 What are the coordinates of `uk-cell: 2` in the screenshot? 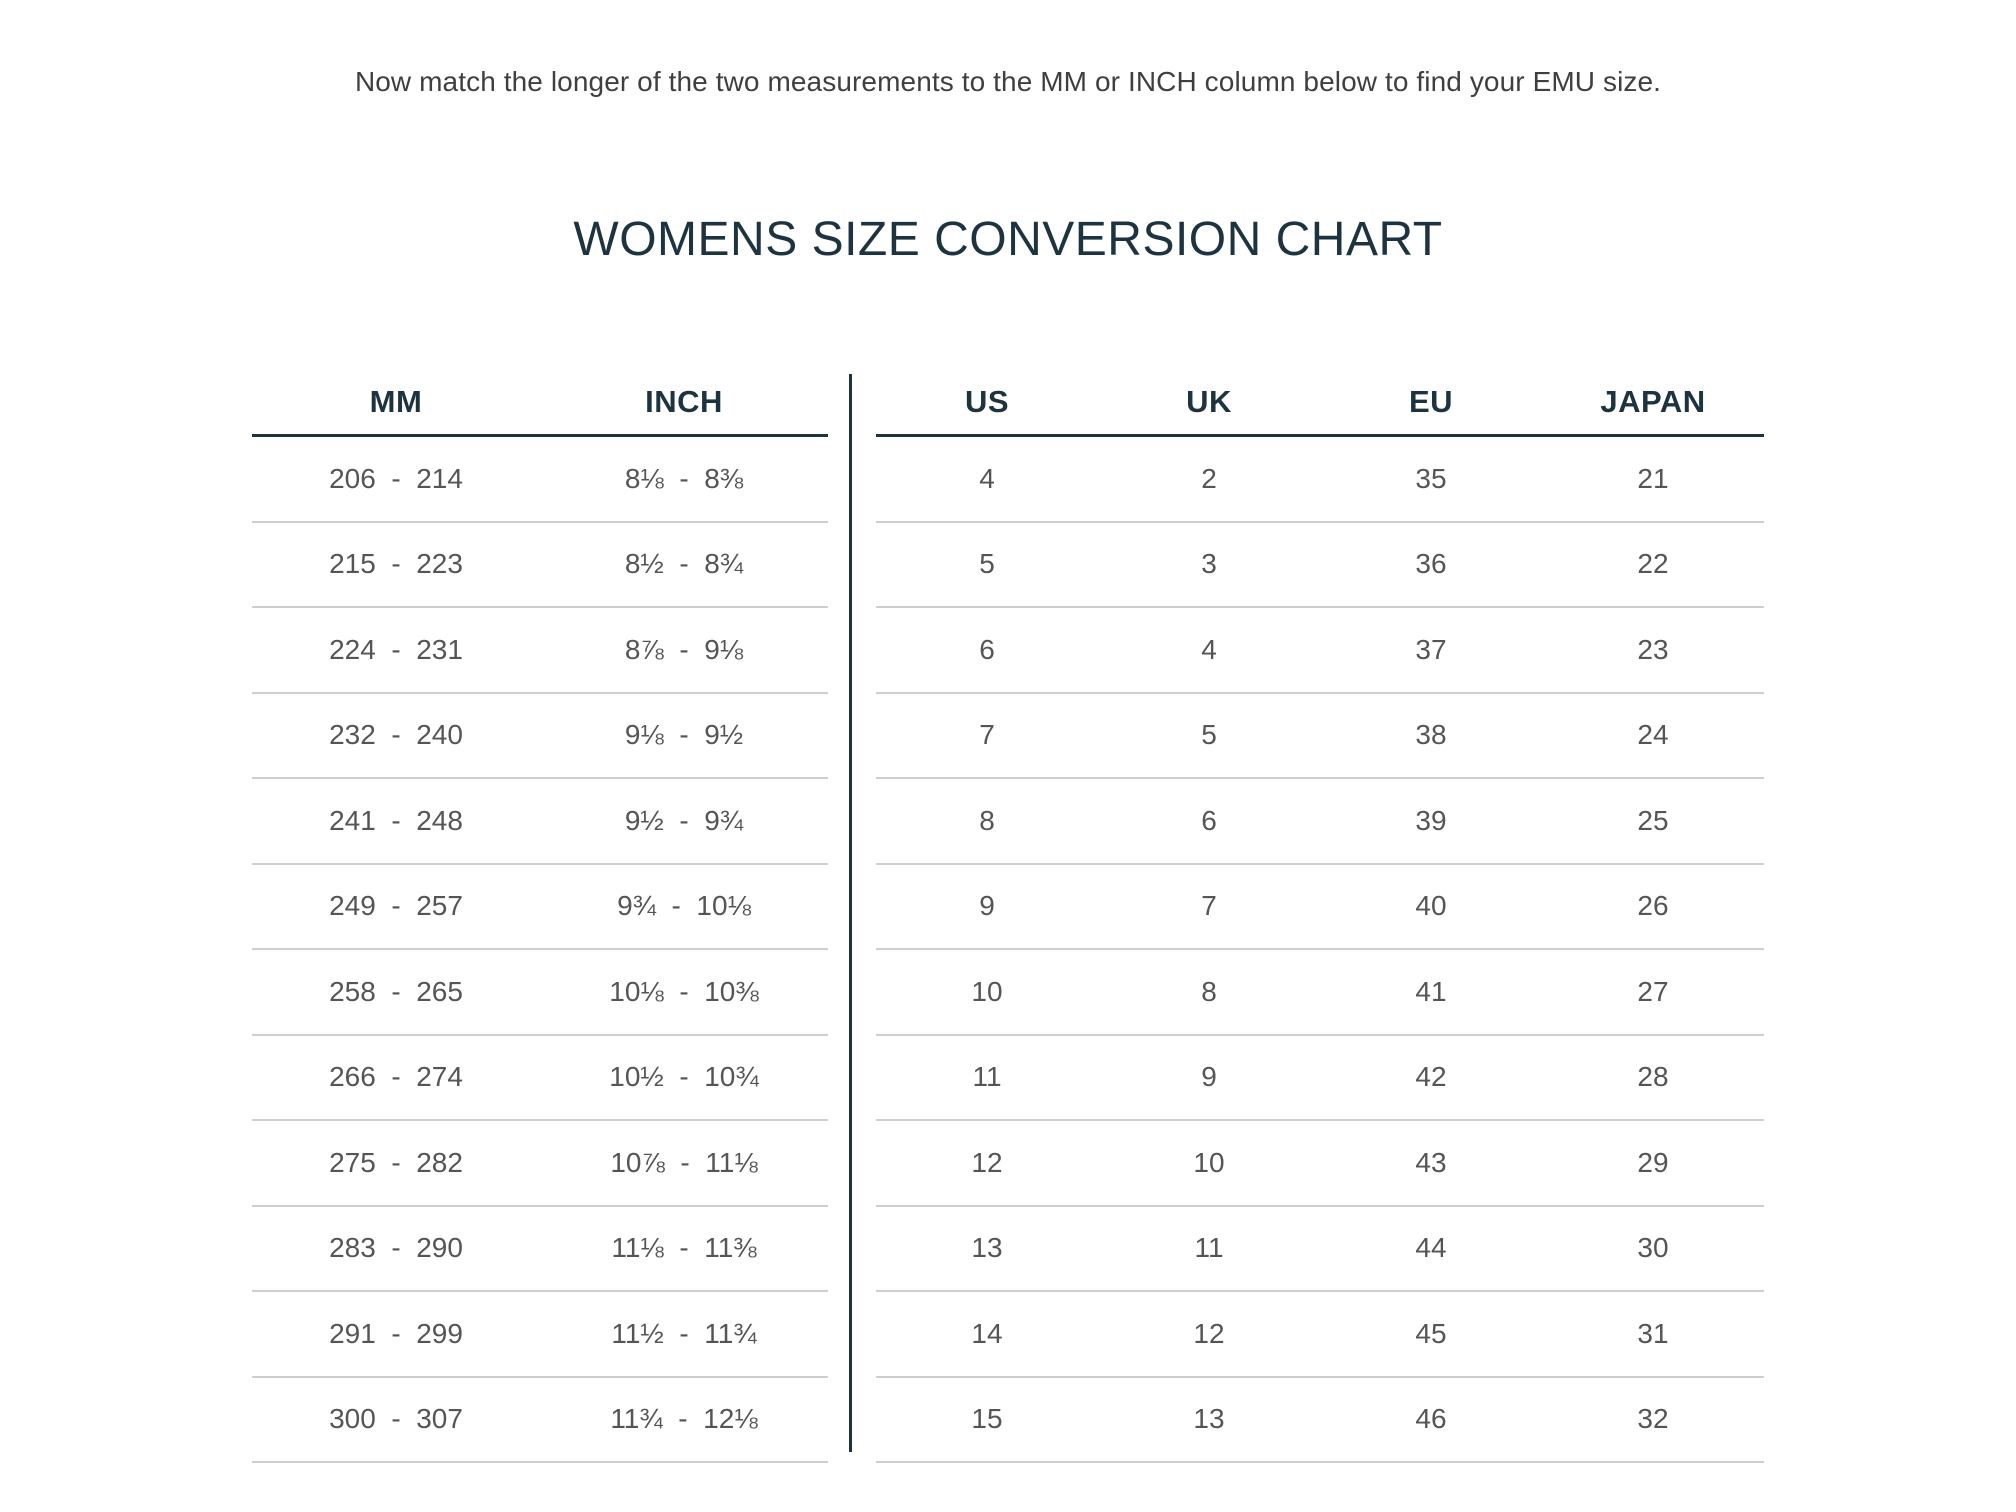 It's located at (1209, 478).